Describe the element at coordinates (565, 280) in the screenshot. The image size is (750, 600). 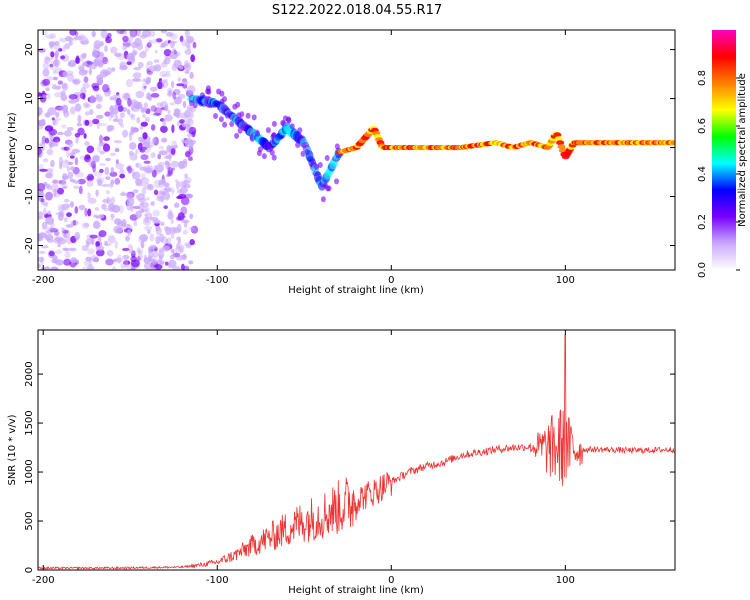
I see `spectrogram-xtick-label: 100` at that location.